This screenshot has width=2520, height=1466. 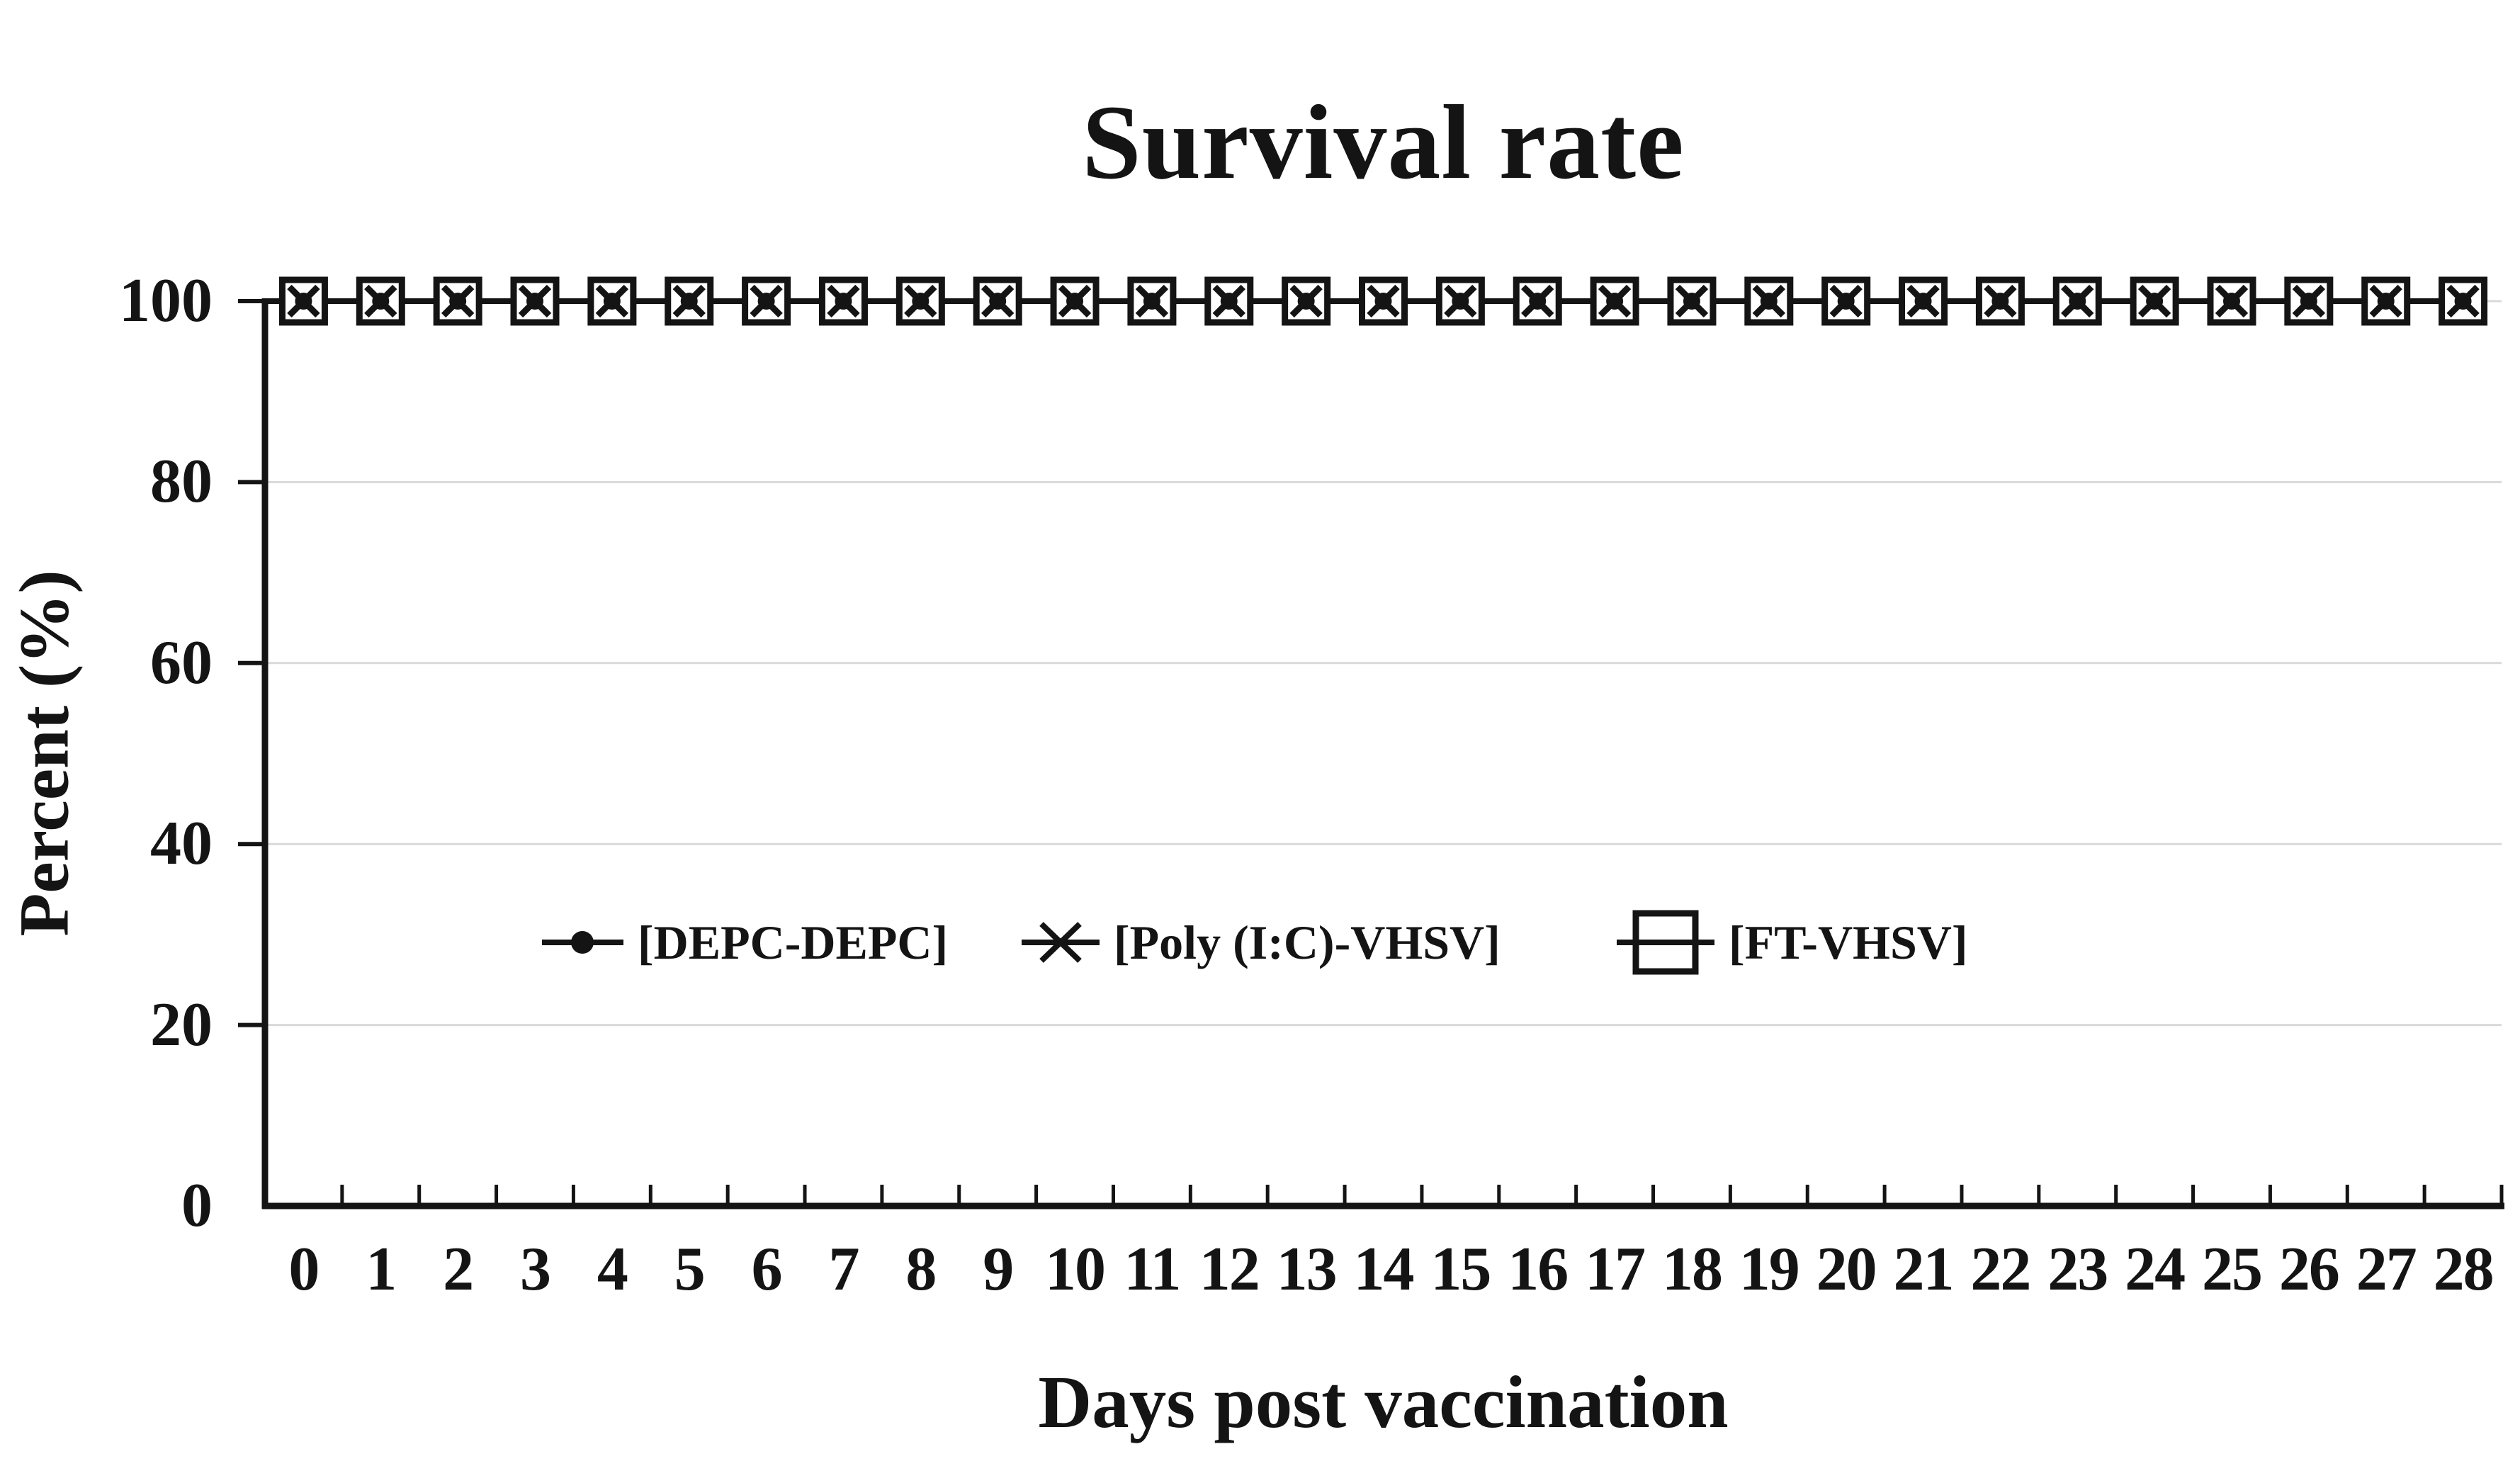 What do you see at coordinates (182, 662) in the screenshot?
I see `y-tick-label: 60` at bounding box center [182, 662].